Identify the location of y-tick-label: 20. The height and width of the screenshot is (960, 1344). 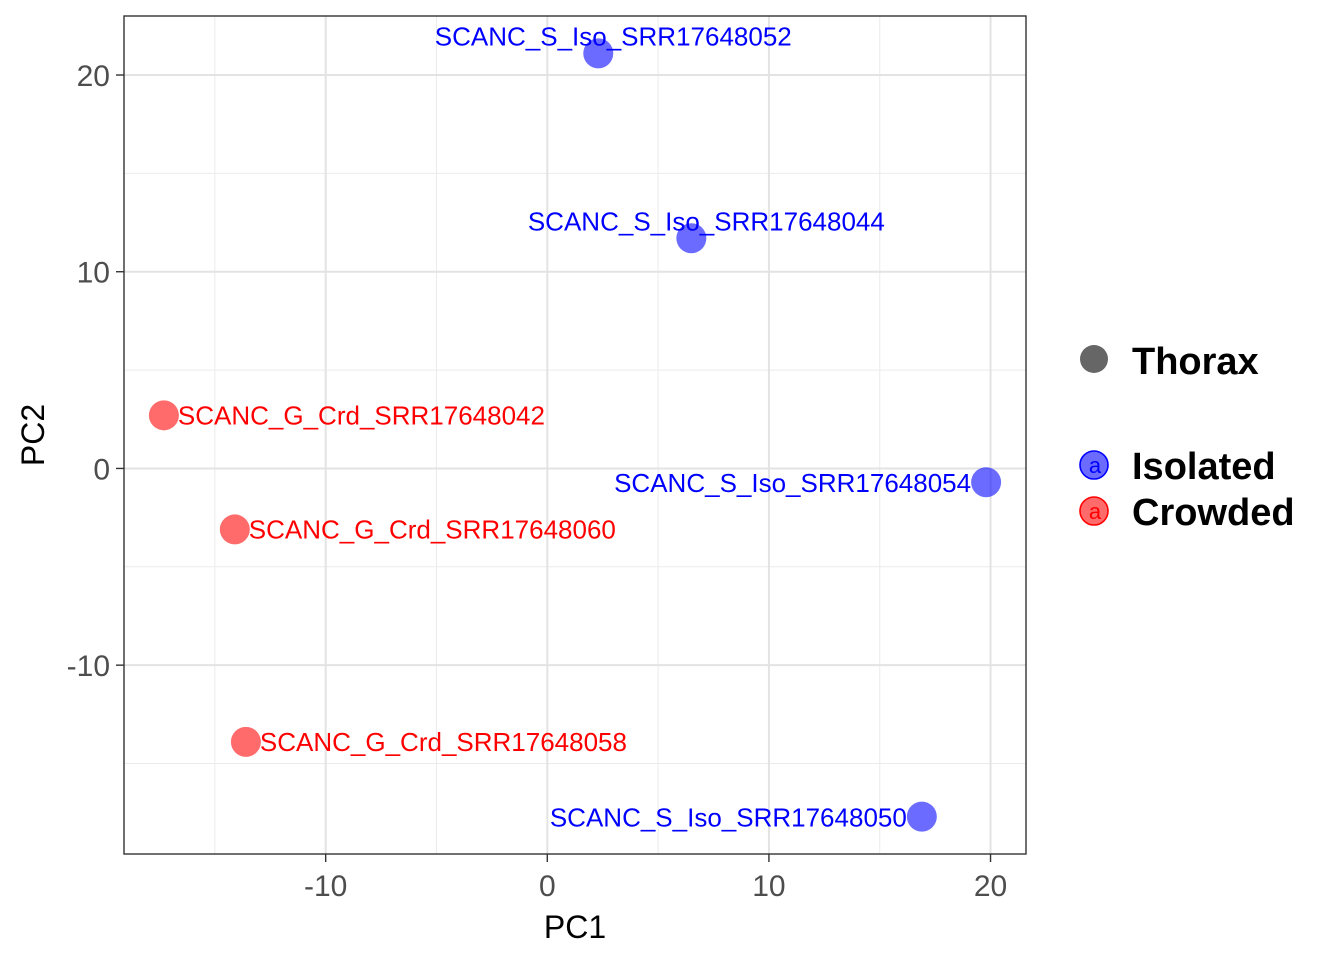
(93, 76).